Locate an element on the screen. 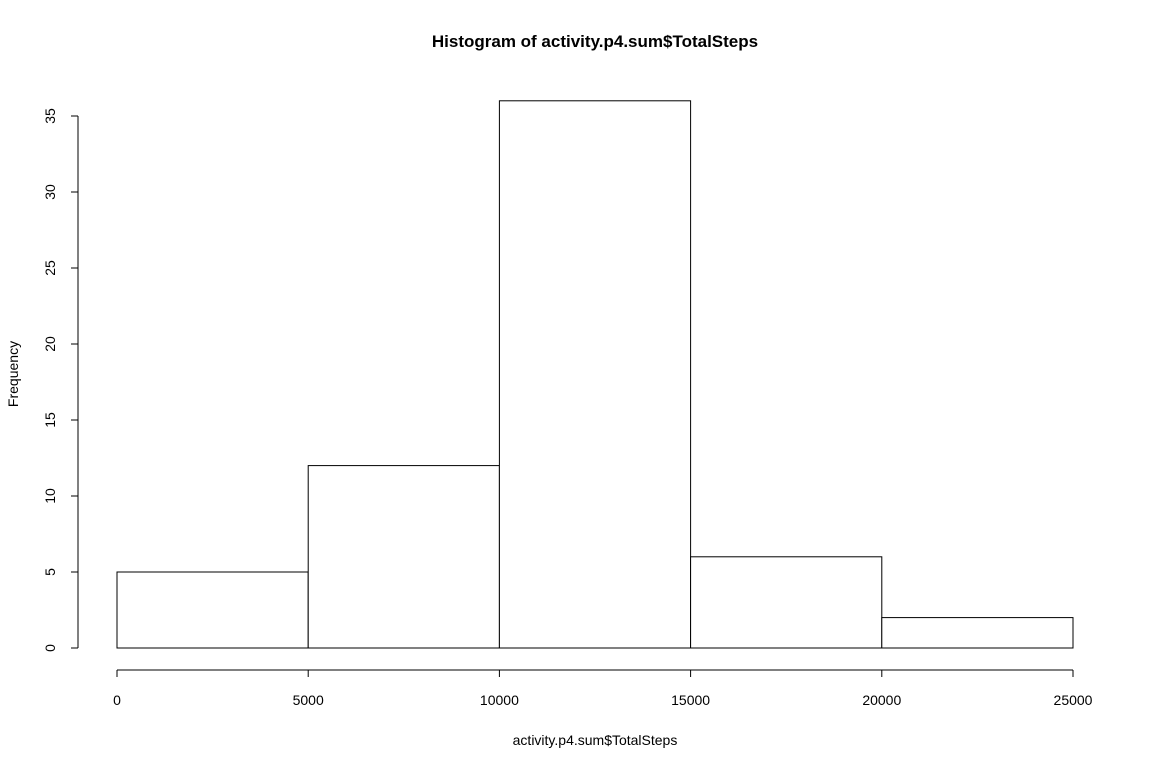  x-tick-label: 0 is located at coordinates (117, 700).